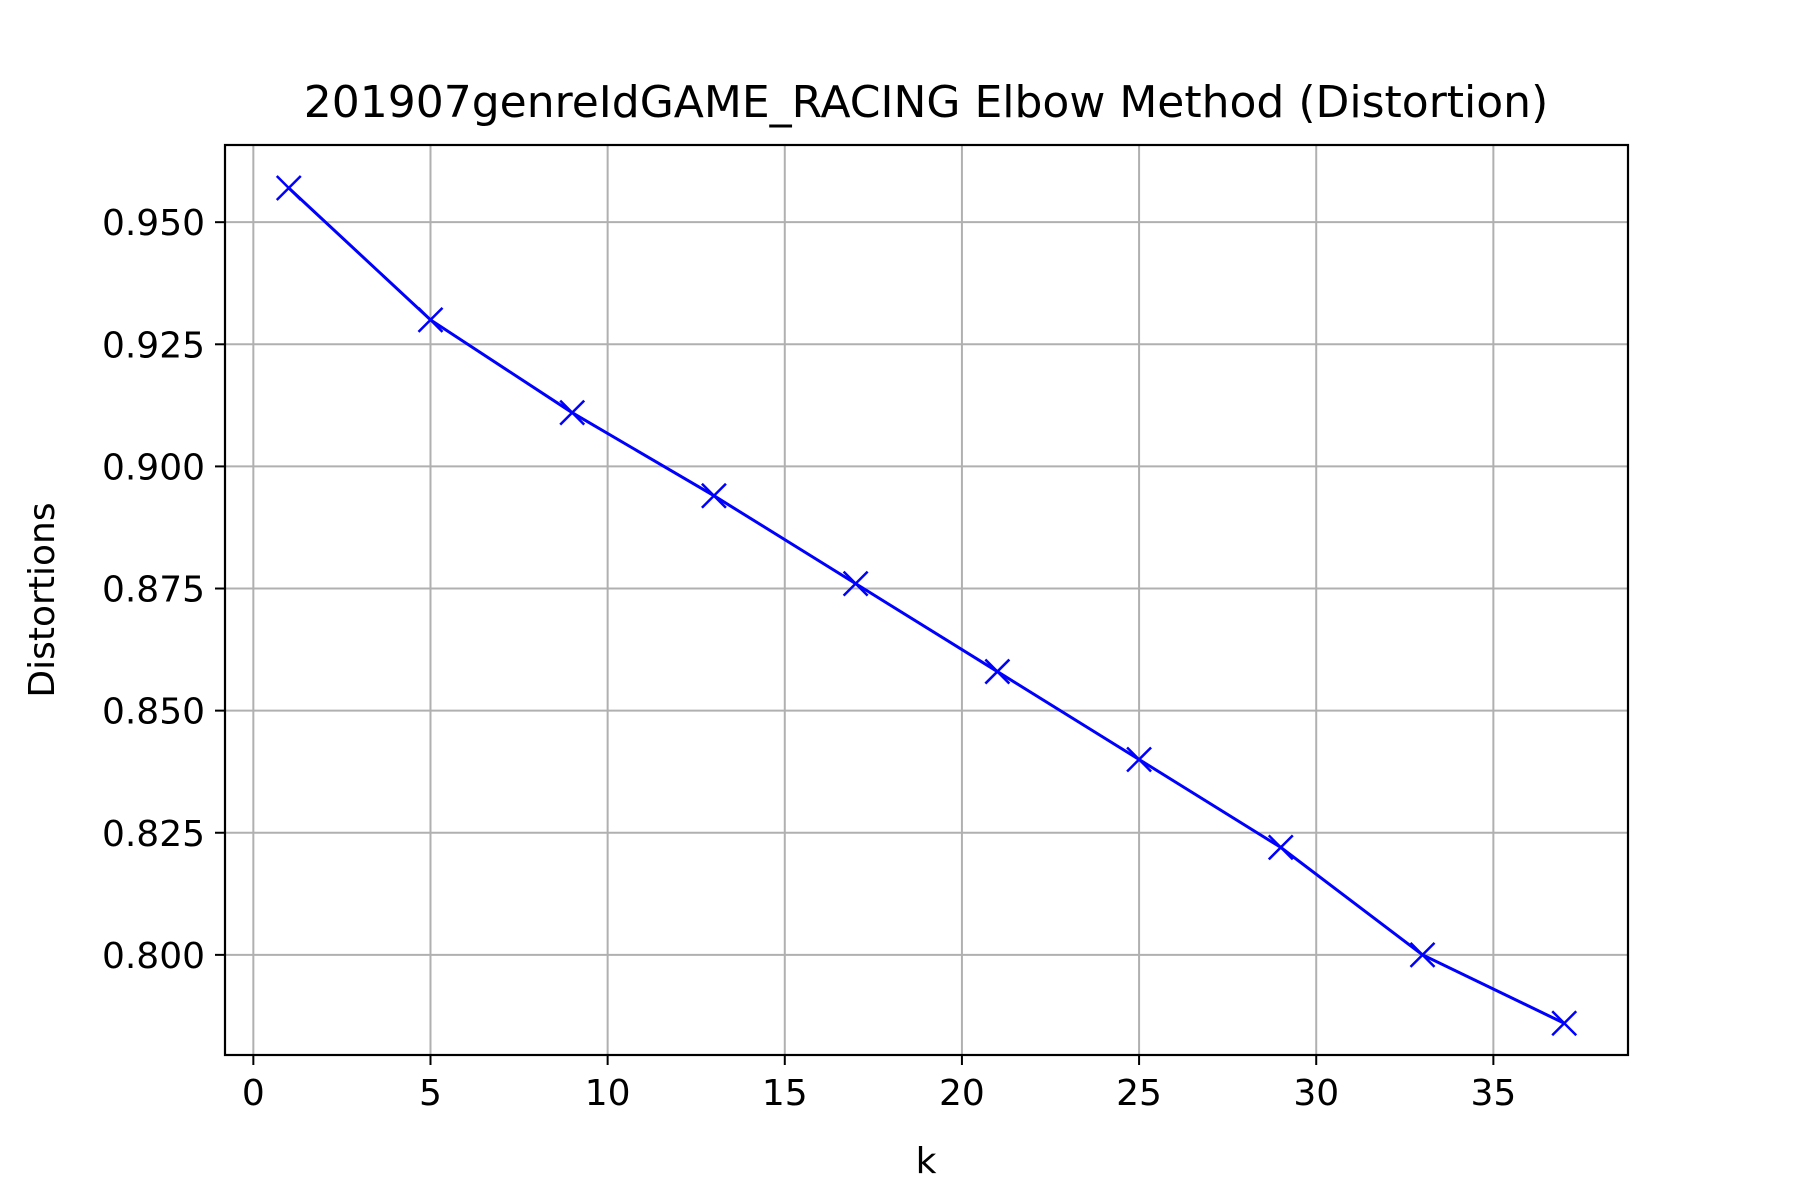 The width and height of the screenshot is (1800, 1204). Describe the element at coordinates (962, 1093) in the screenshot. I see `x-tick-label: 20` at that location.